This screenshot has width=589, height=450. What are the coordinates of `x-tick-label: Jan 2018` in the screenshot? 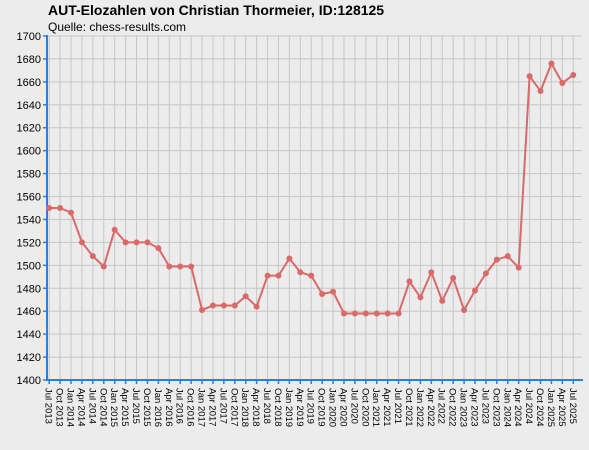 It's located at (244, 407).